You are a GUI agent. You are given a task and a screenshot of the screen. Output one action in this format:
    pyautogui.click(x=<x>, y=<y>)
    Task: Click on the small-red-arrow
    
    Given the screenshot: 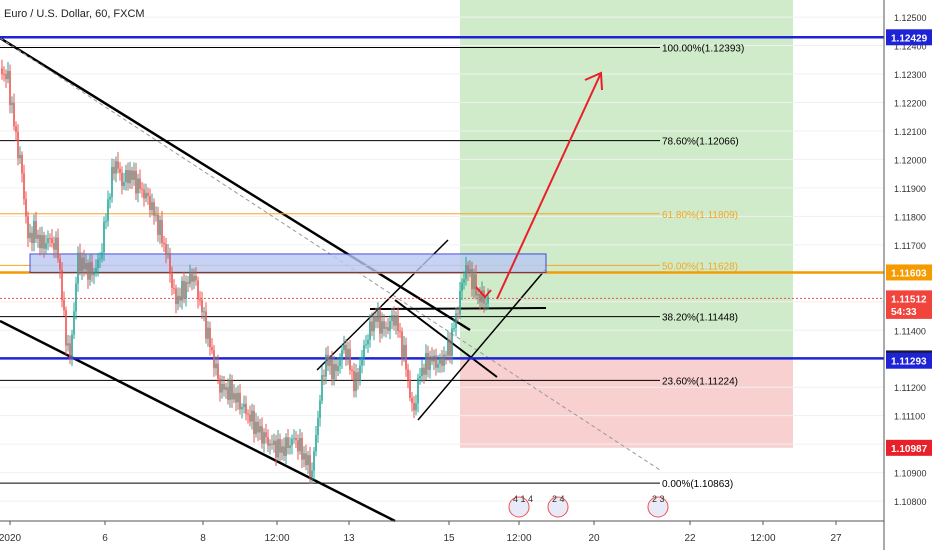 What is the action you would take?
    pyautogui.click(x=483, y=292)
    